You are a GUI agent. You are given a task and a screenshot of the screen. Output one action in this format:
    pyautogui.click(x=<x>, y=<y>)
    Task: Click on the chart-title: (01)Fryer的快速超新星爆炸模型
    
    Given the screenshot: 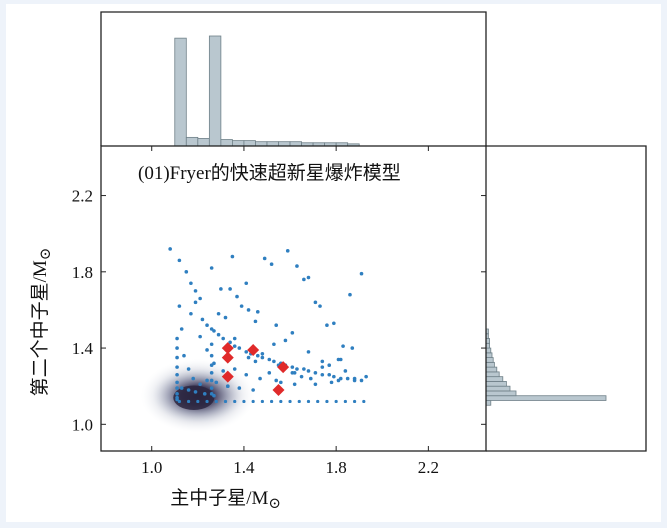 What is the action you would take?
    pyautogui.click(x=269, y=173)
    